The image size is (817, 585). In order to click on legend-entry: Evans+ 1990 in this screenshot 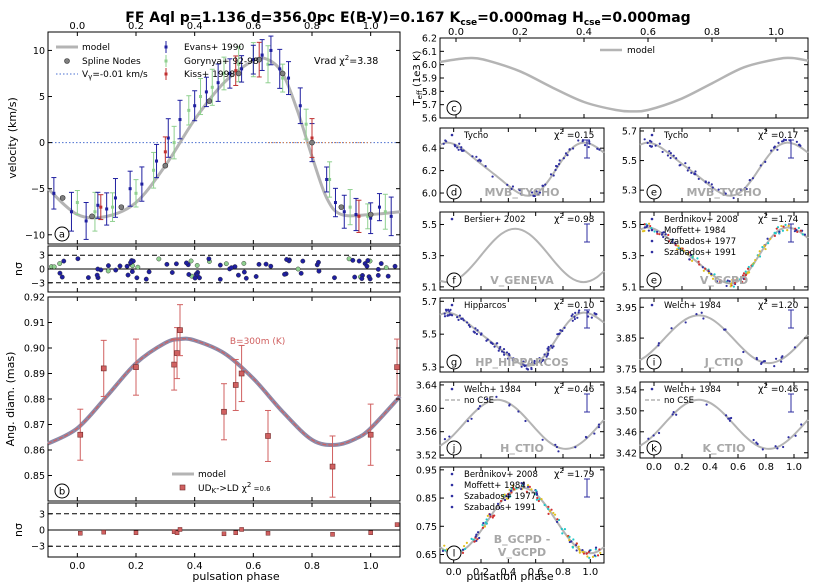, I will do `click(214, 48)`.